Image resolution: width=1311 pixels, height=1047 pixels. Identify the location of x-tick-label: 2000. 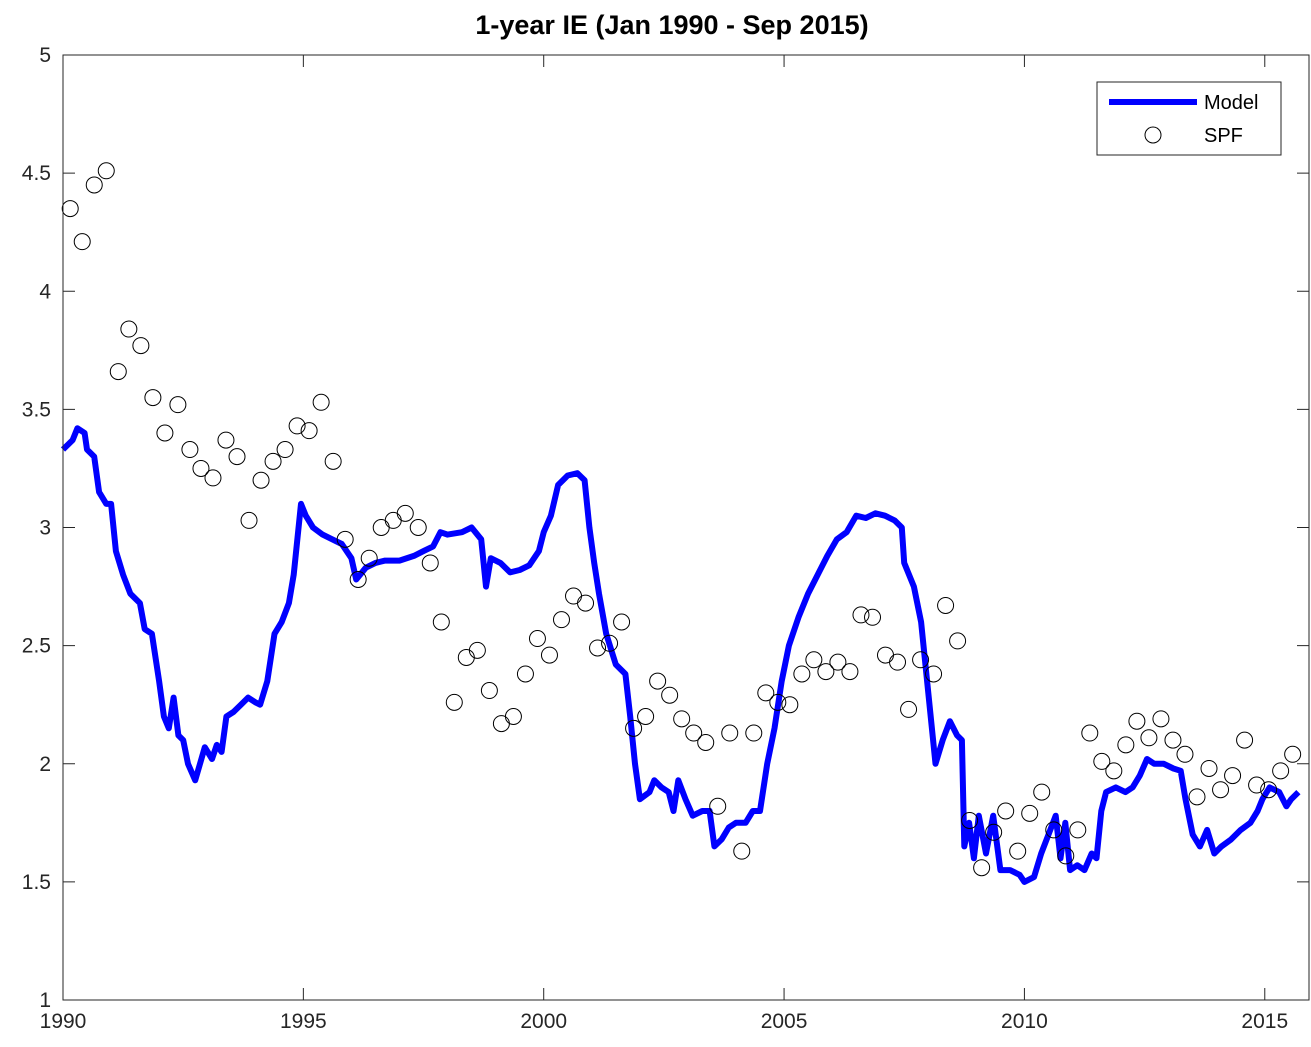
(543, 1021).